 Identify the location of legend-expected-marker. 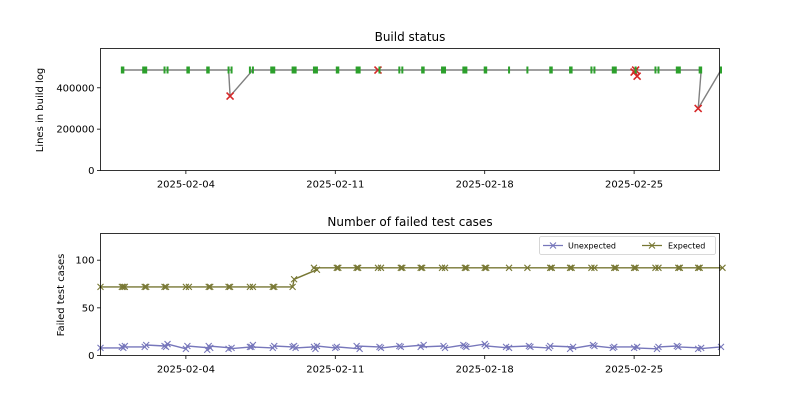
(652, 245).